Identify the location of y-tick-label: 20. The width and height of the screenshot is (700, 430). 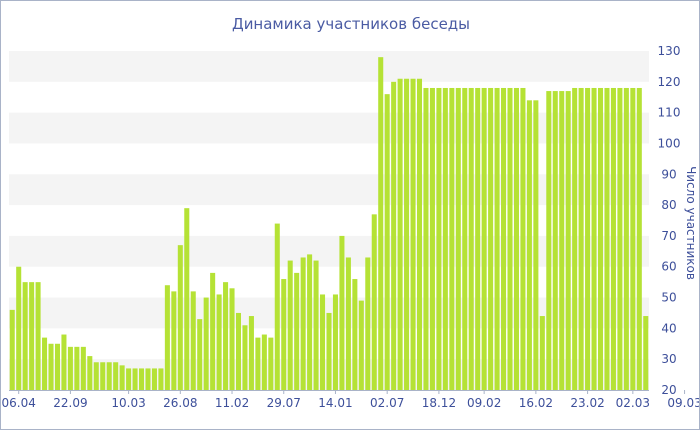
(668, 390).